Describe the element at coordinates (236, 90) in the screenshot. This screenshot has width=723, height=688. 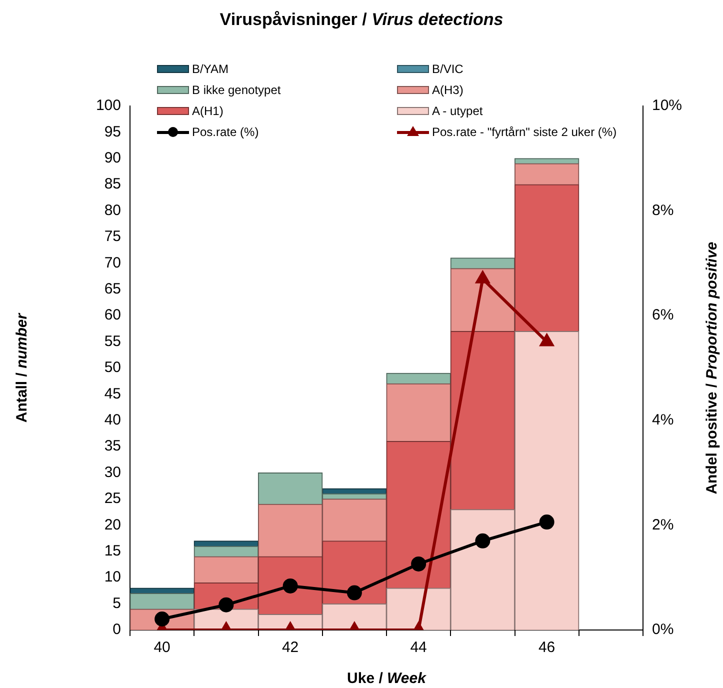
I see `legend-label: B ikke genotypet` at that location.